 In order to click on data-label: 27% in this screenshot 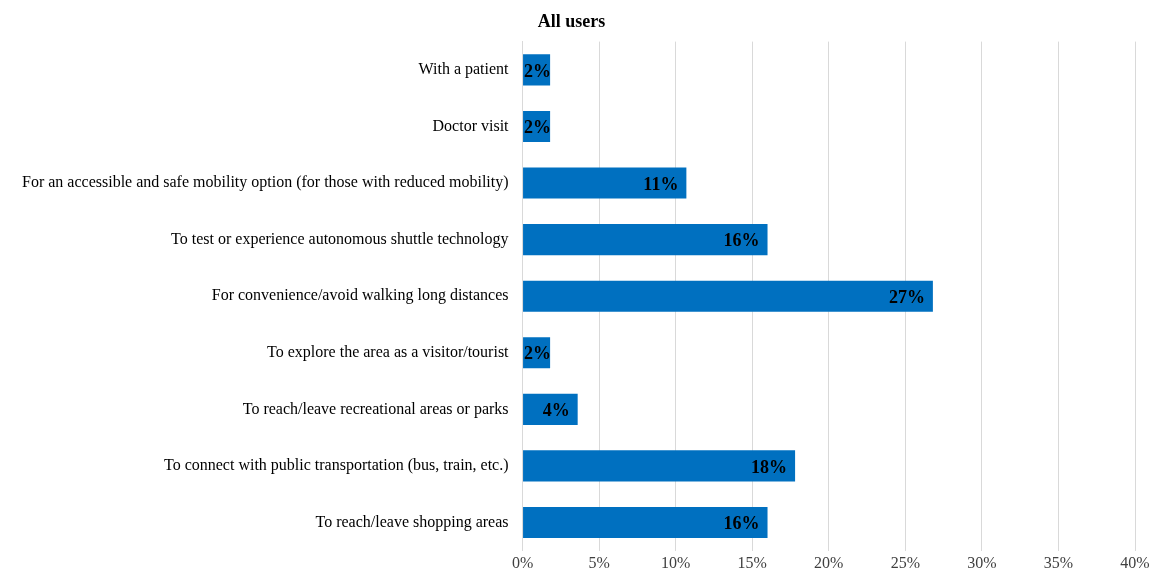, I will do `click(906, 296)`.